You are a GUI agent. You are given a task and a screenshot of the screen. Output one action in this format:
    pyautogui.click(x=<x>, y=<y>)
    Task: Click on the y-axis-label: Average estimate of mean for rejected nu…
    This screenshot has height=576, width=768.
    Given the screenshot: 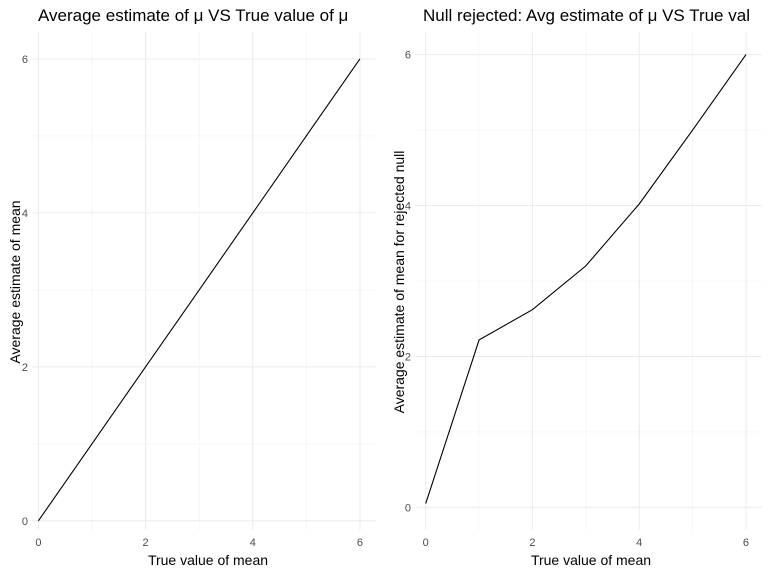 What is the action you would take?
    pyautogui.click(x=399, y=282)
    